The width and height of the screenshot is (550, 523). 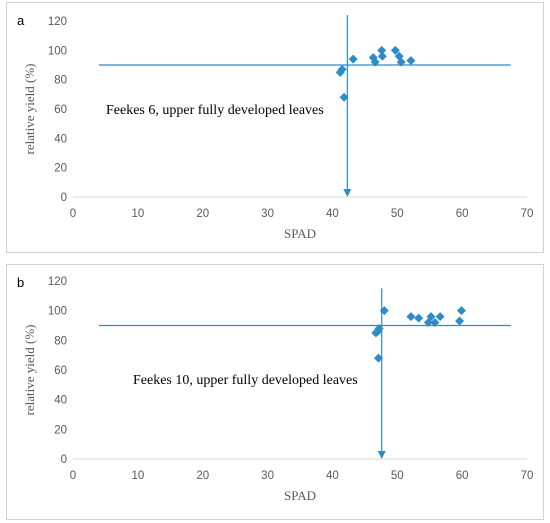 I want to click on annotation-label: Feekes 10, upper fully developed leaves, so click(x=245, y=380).